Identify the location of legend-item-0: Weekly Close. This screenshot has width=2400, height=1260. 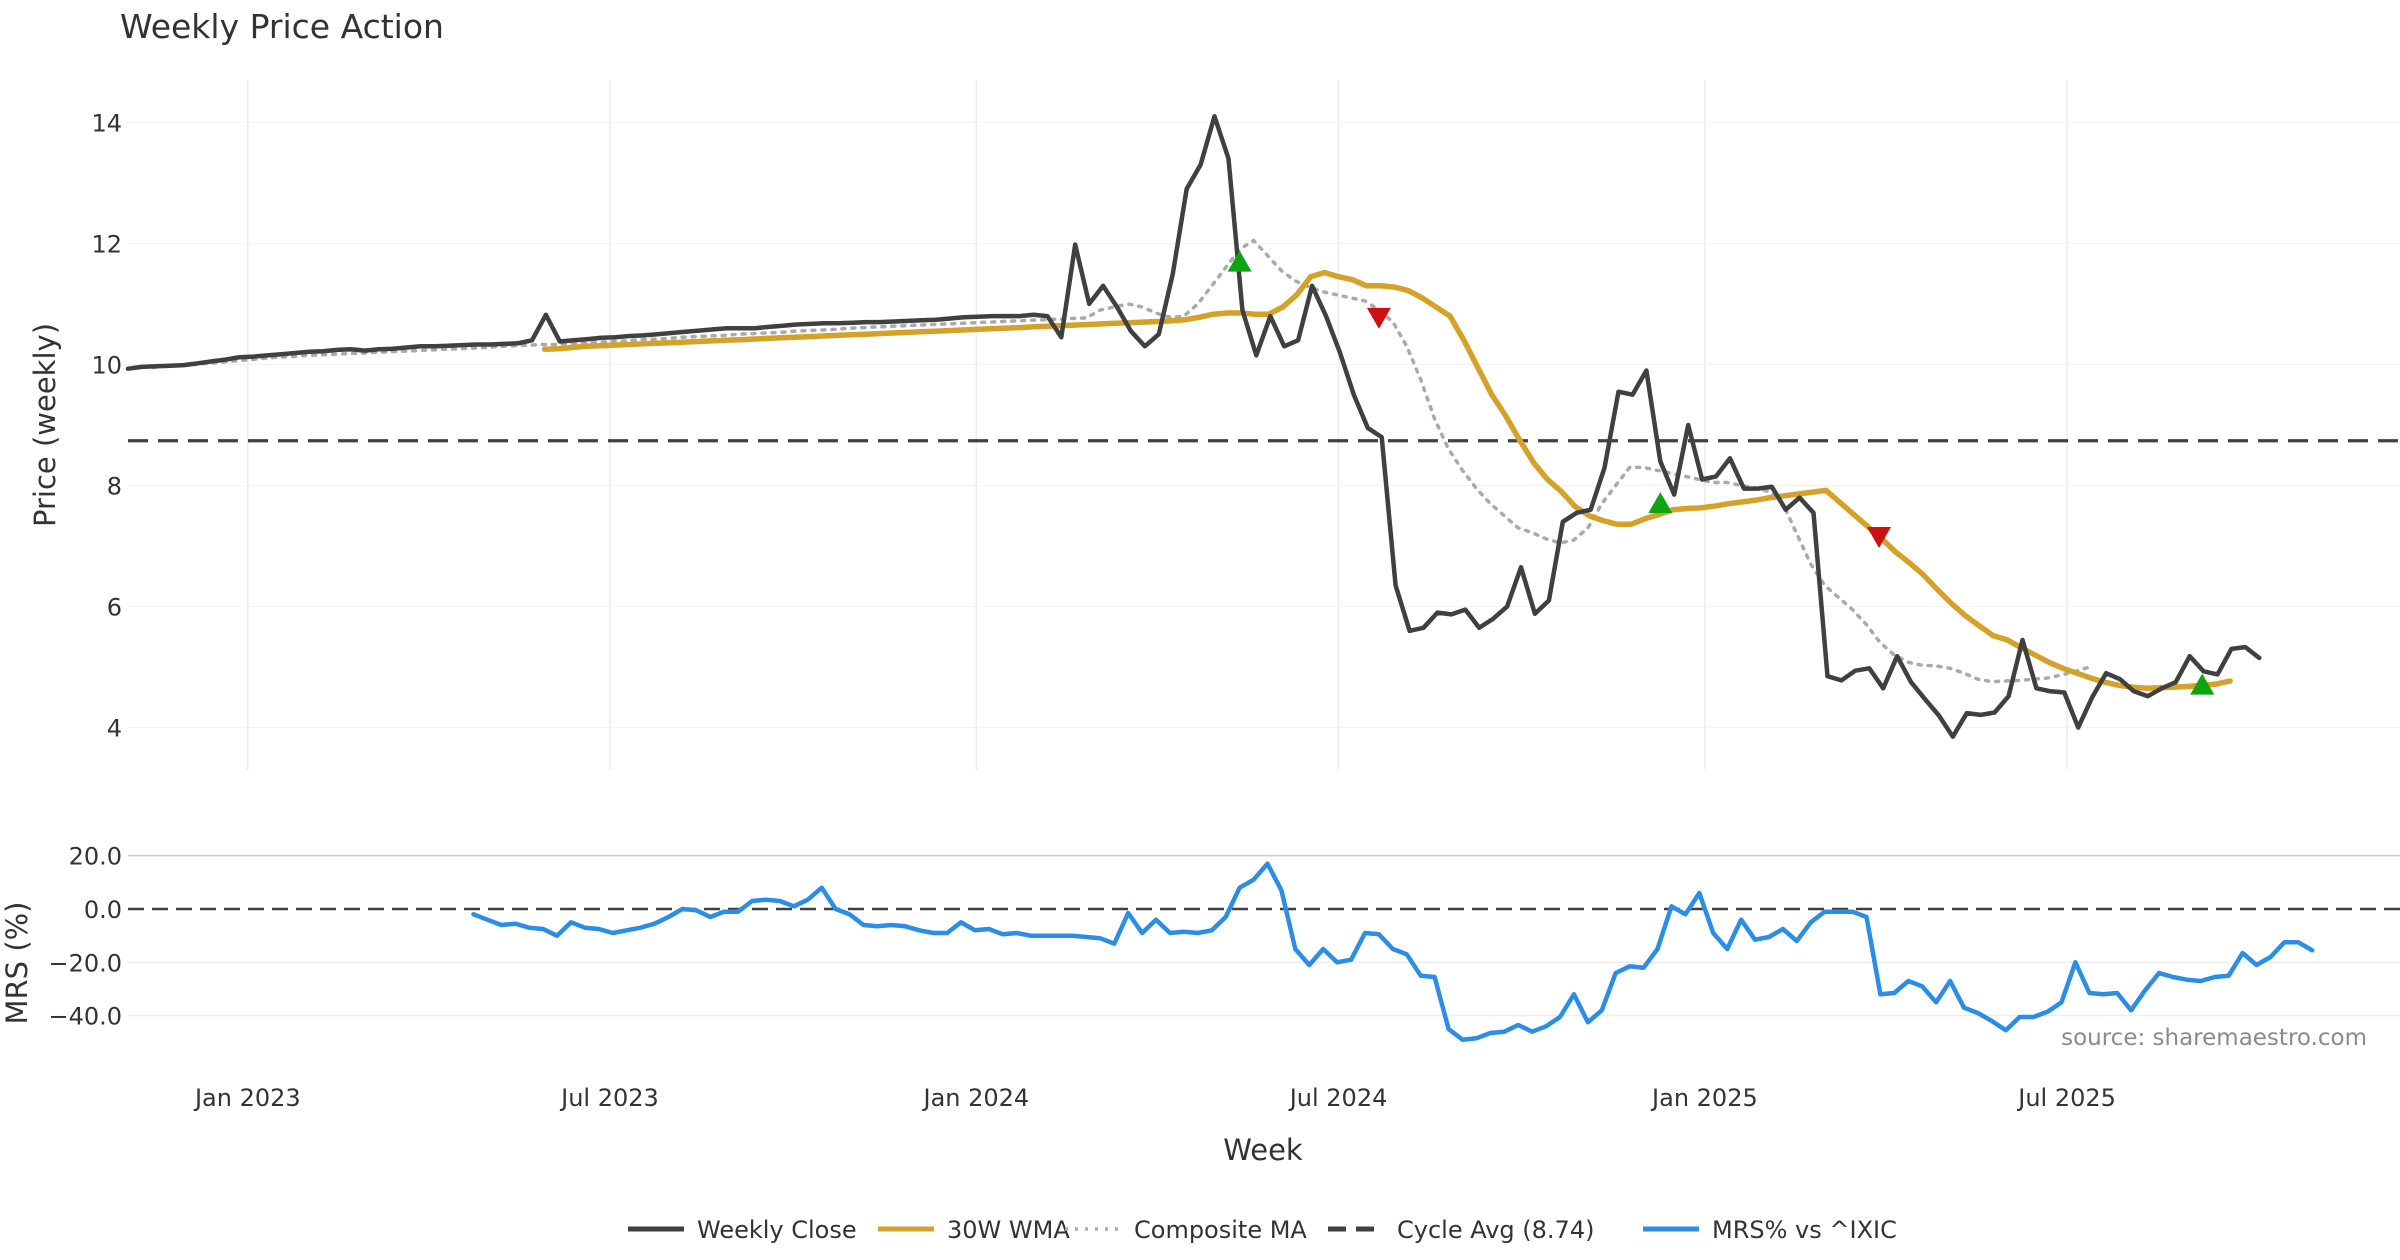
(742, 1230).